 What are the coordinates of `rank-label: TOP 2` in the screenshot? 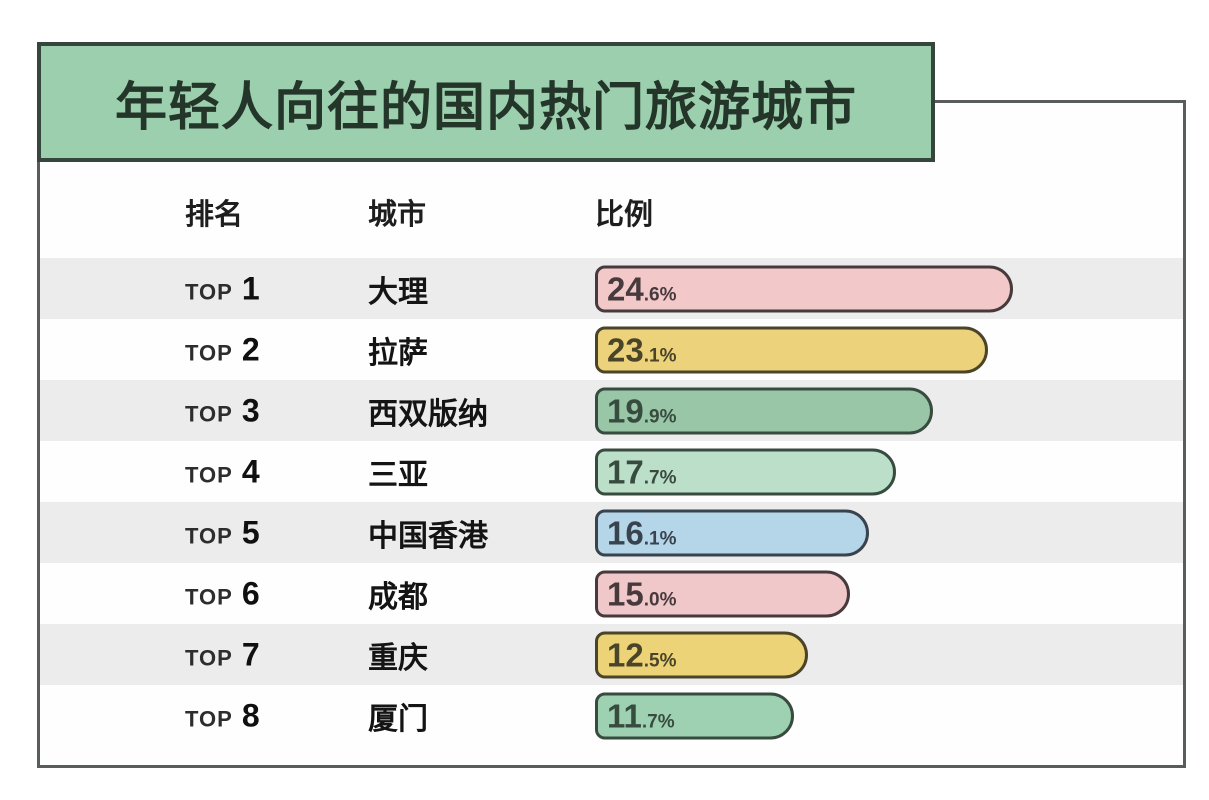 It's located at (222, 349).